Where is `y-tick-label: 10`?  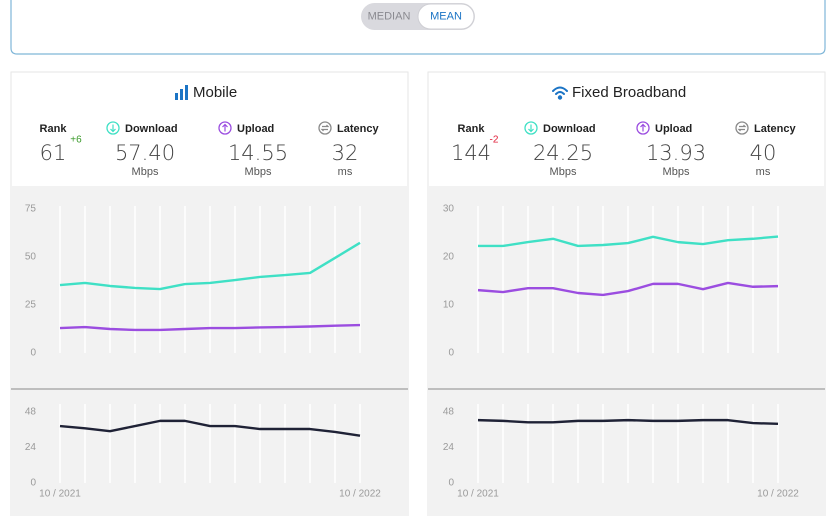 y-tick-label: 10 is located at coordinates (449, 305).